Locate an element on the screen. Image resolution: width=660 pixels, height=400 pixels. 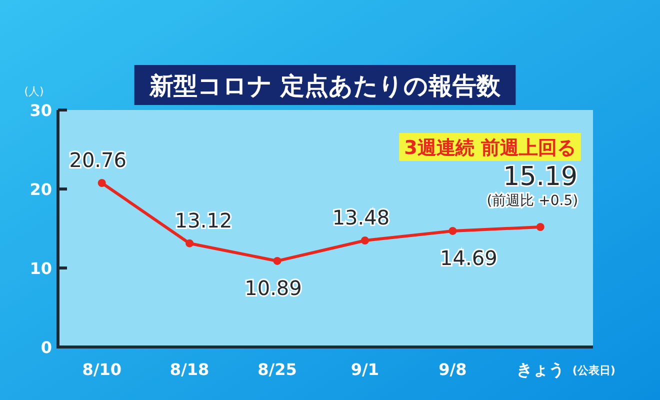
x-tick-label: 8/18 is located at coordinates (190, 369).